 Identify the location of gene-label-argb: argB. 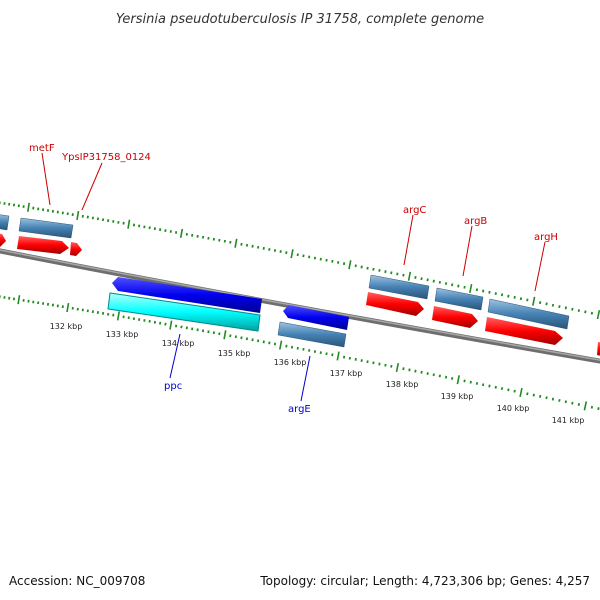
(475, 221).